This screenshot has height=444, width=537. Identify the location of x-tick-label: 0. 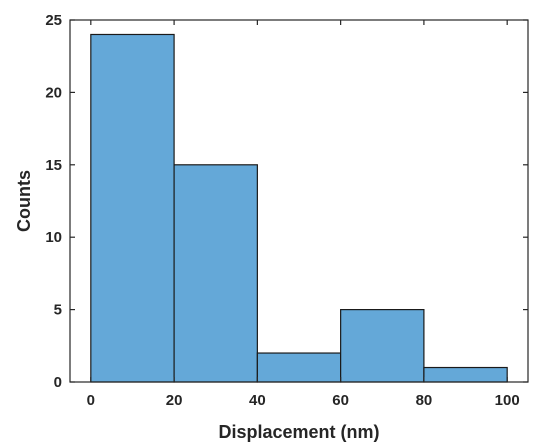
(91, 400).